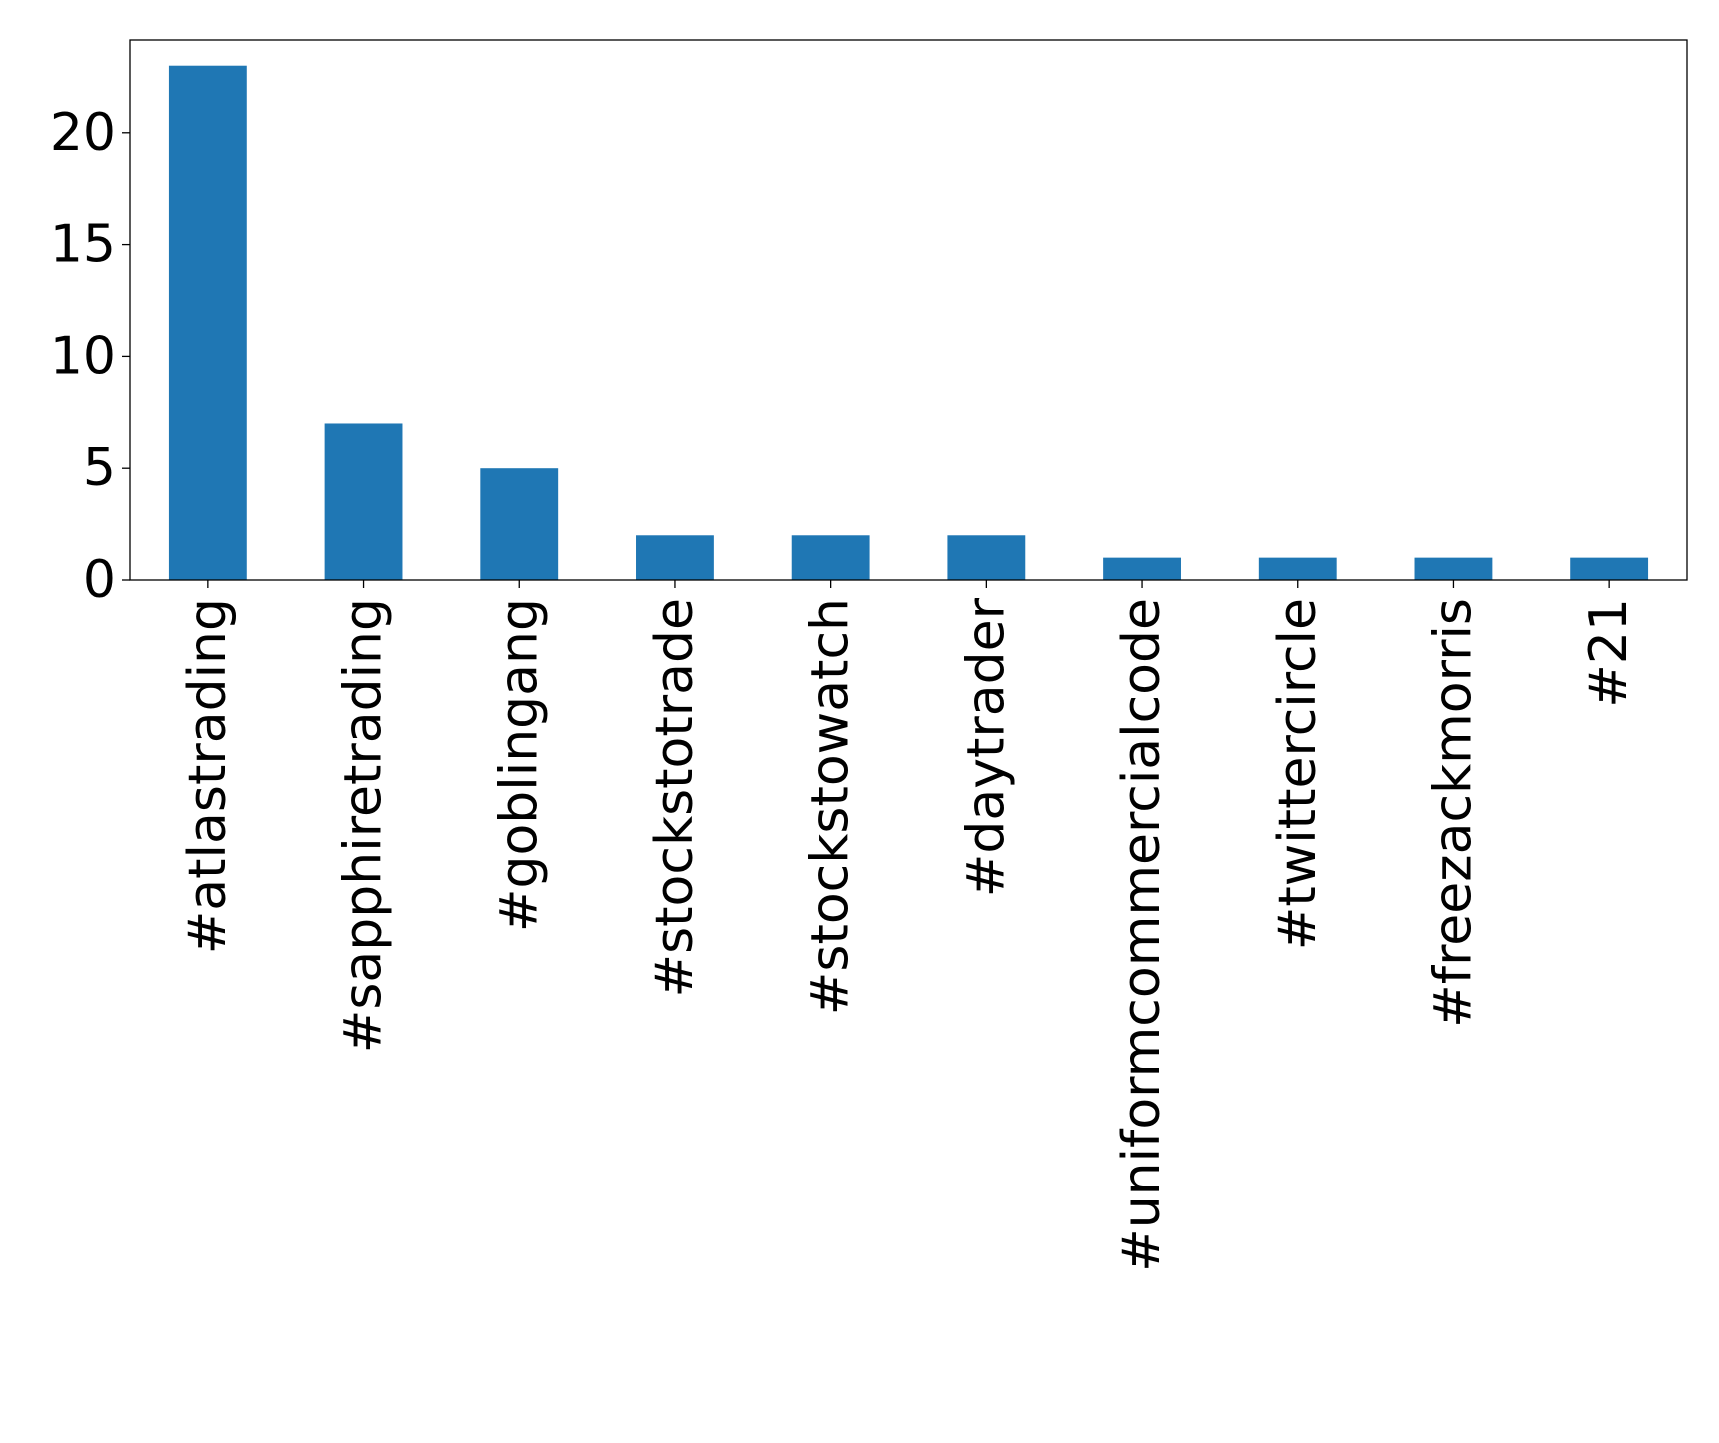 This screenshot has height=1443, width=1719. What do you see at coordinates (99, 468) in the screenshot?
I see `y-tick-label: 5` at bounding box center [99, 468].